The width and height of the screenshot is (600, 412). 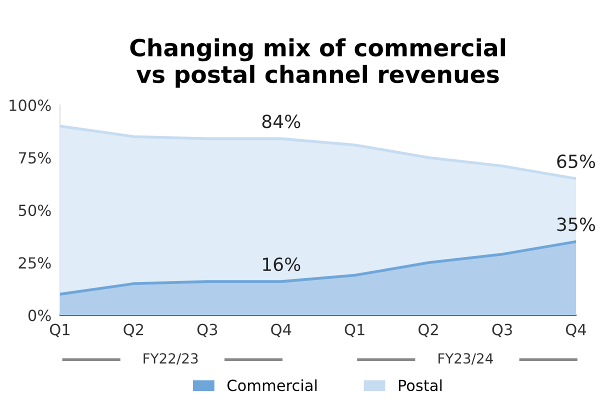 What do you see at coordinates (465, 359) in the screenshot?
I see `text: FY23/24` at bounding box center [465, 359].